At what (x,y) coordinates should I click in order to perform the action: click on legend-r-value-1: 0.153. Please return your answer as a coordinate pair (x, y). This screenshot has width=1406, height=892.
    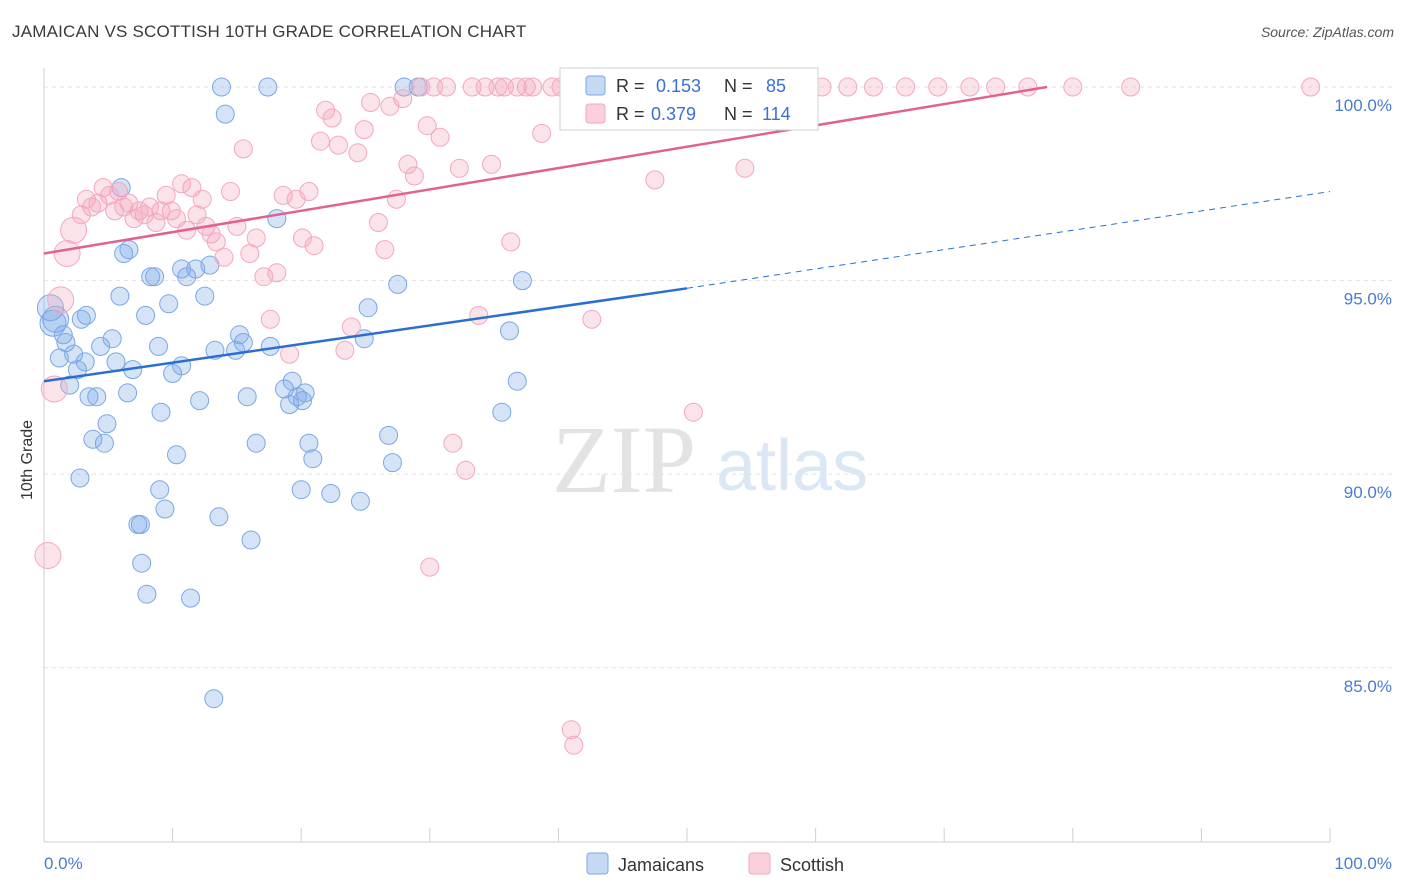
    Looking at the image, I should click on (678, 86).